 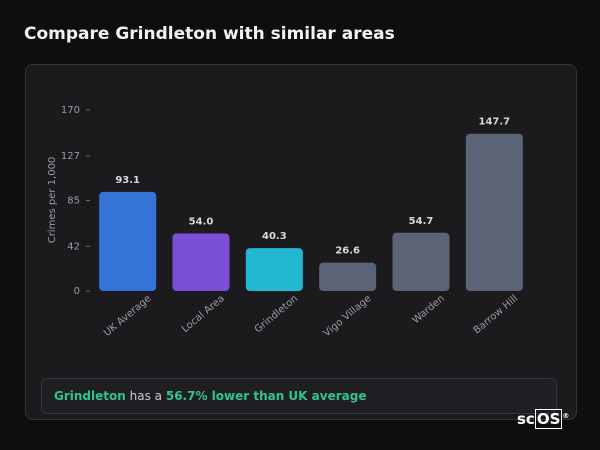 I want to click on x-tick-label: UK Average, so click(x=128, y=316).